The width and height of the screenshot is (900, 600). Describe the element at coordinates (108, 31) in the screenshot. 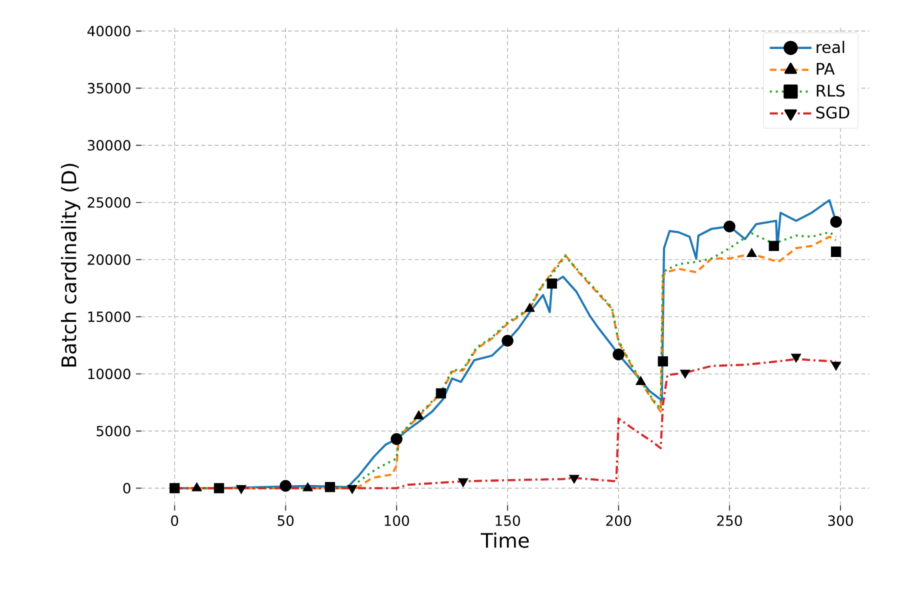

I see `y-tick-label: 40000` at that location.